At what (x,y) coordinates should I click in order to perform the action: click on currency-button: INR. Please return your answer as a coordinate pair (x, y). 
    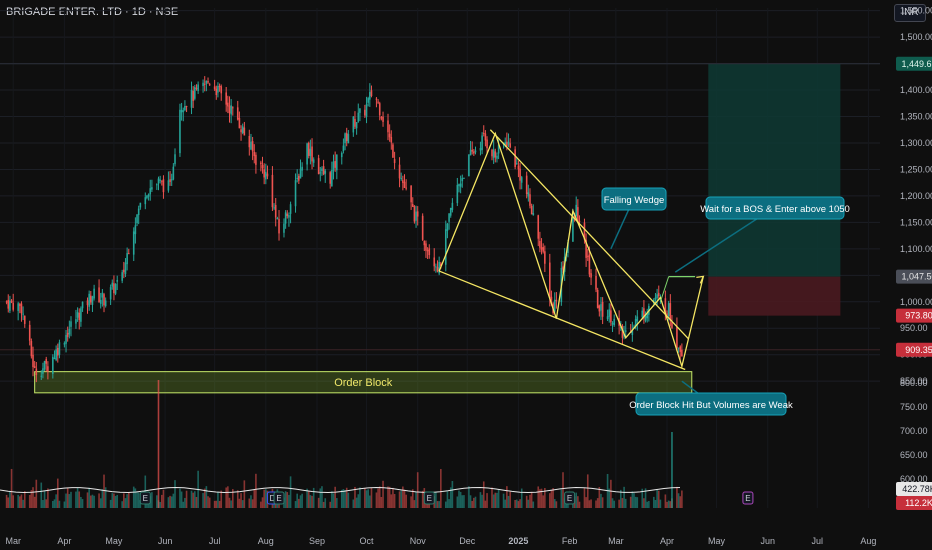
    Looking at the image, I should click on (910, 13).